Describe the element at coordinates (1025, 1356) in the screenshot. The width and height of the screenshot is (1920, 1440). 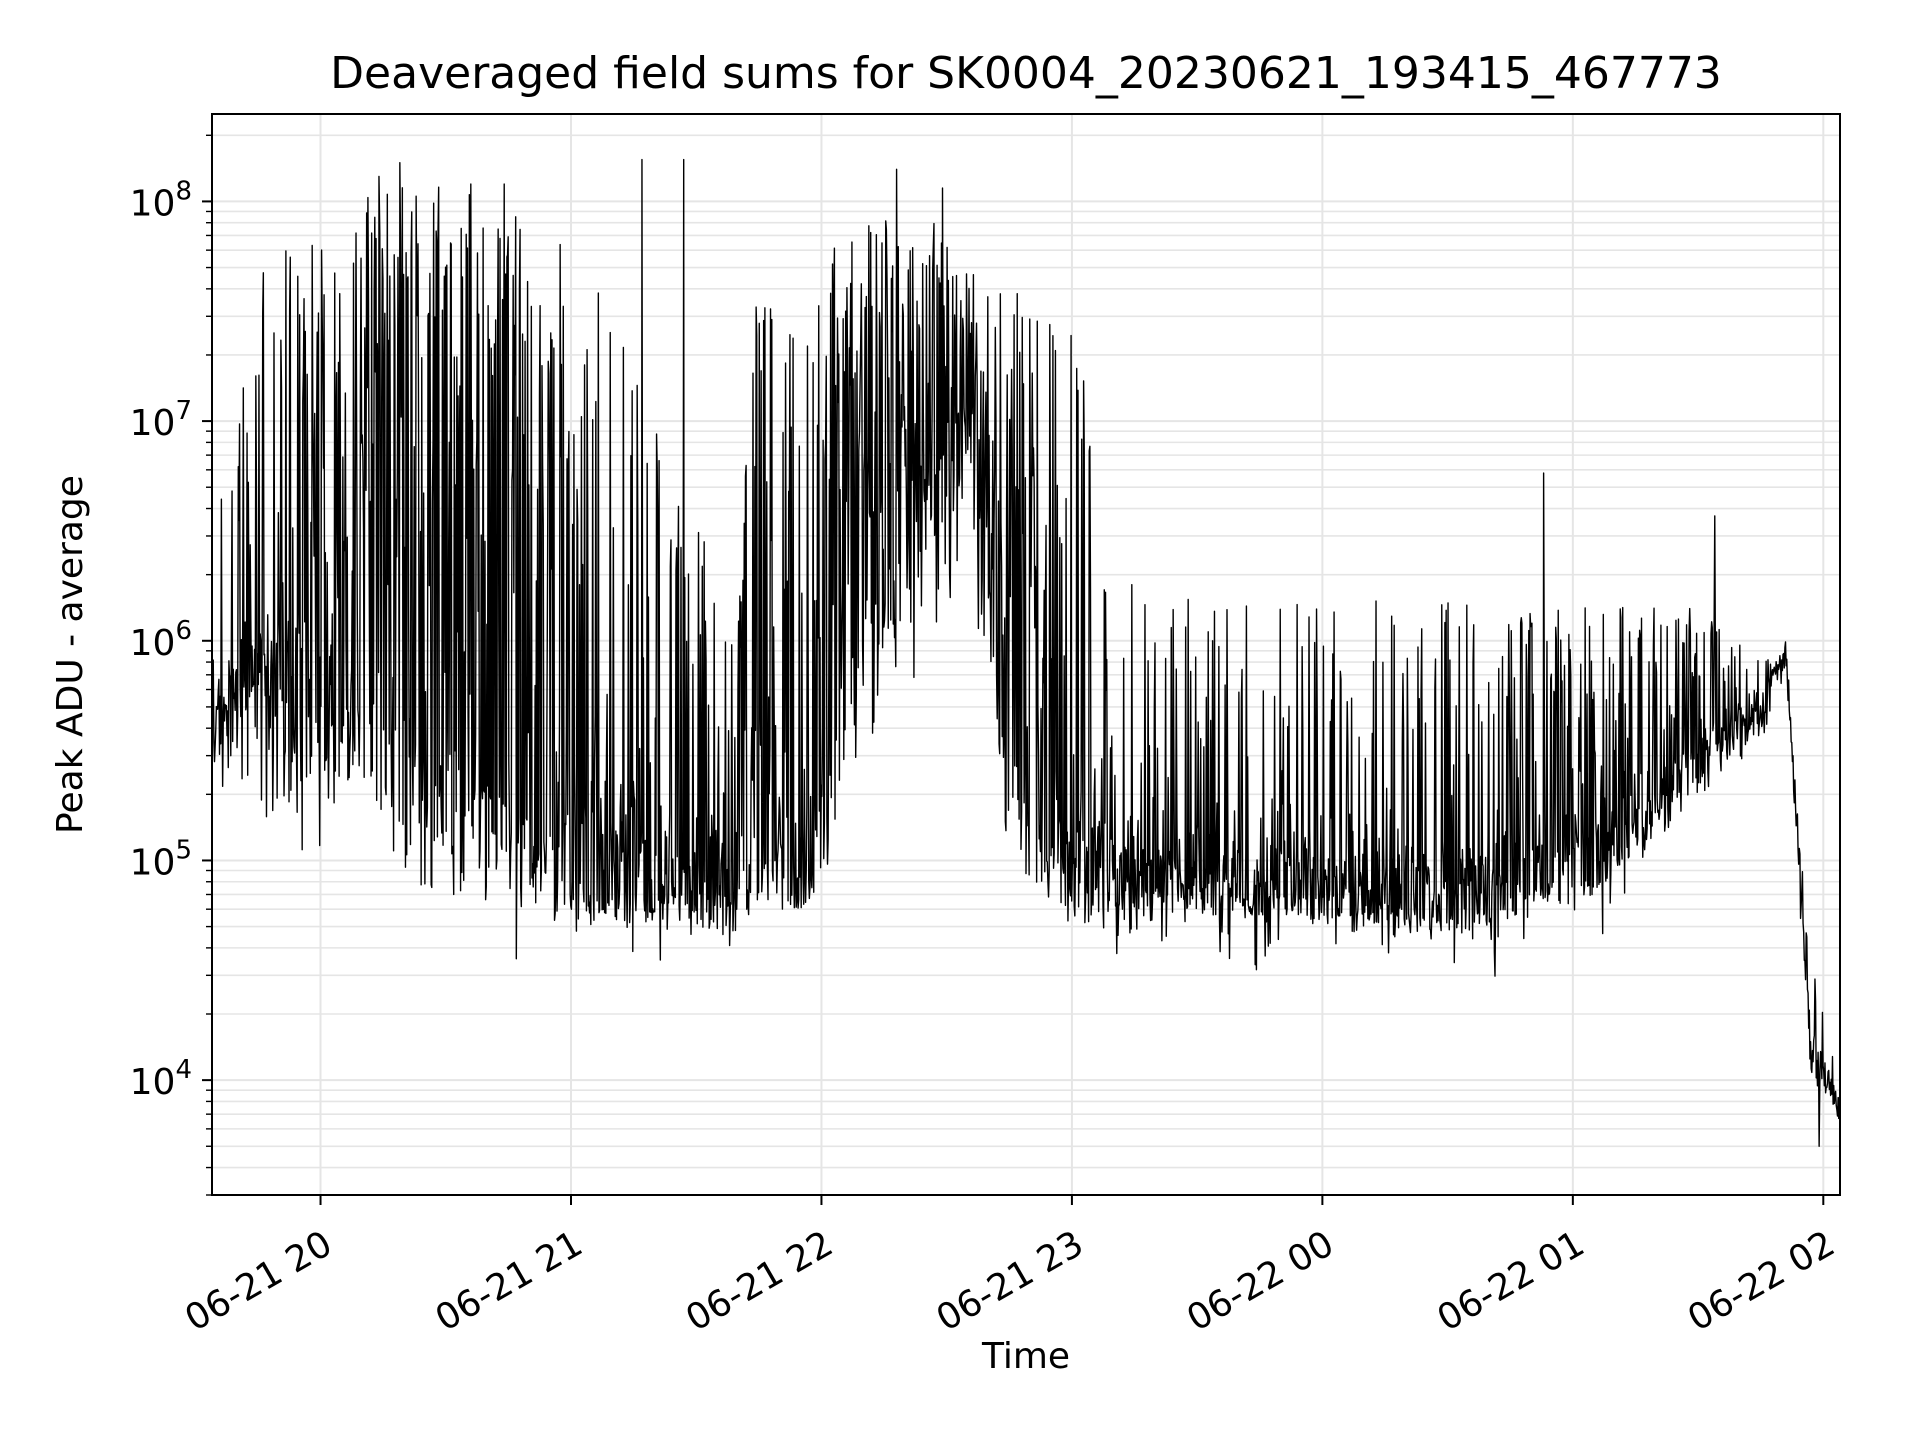
I see `x-axis-label: Time` at that location.